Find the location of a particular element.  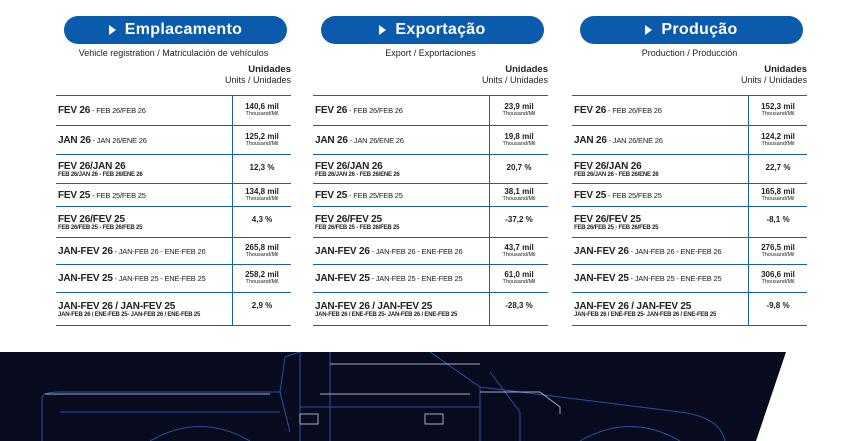

value-number: -37,2 % is located at coordinates (519, 219).